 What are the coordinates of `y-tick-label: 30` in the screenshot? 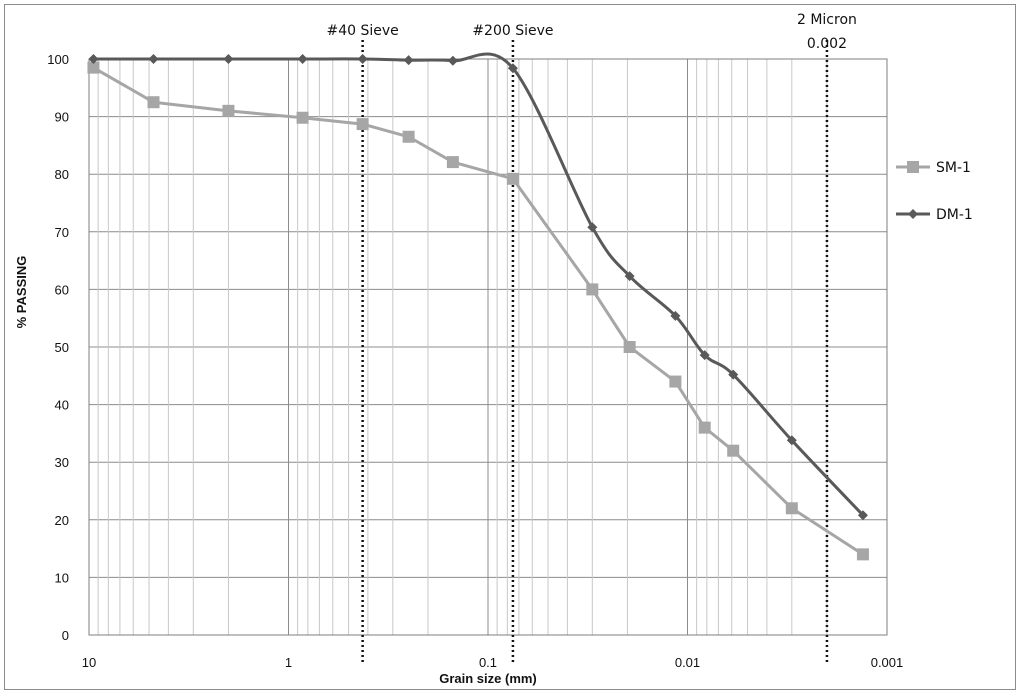 It's located at (62, 462).